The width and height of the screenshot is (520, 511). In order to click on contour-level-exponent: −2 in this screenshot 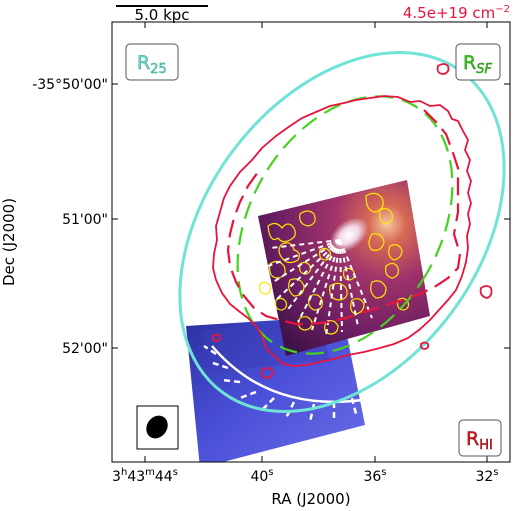, I will do `click(502, 9)`.